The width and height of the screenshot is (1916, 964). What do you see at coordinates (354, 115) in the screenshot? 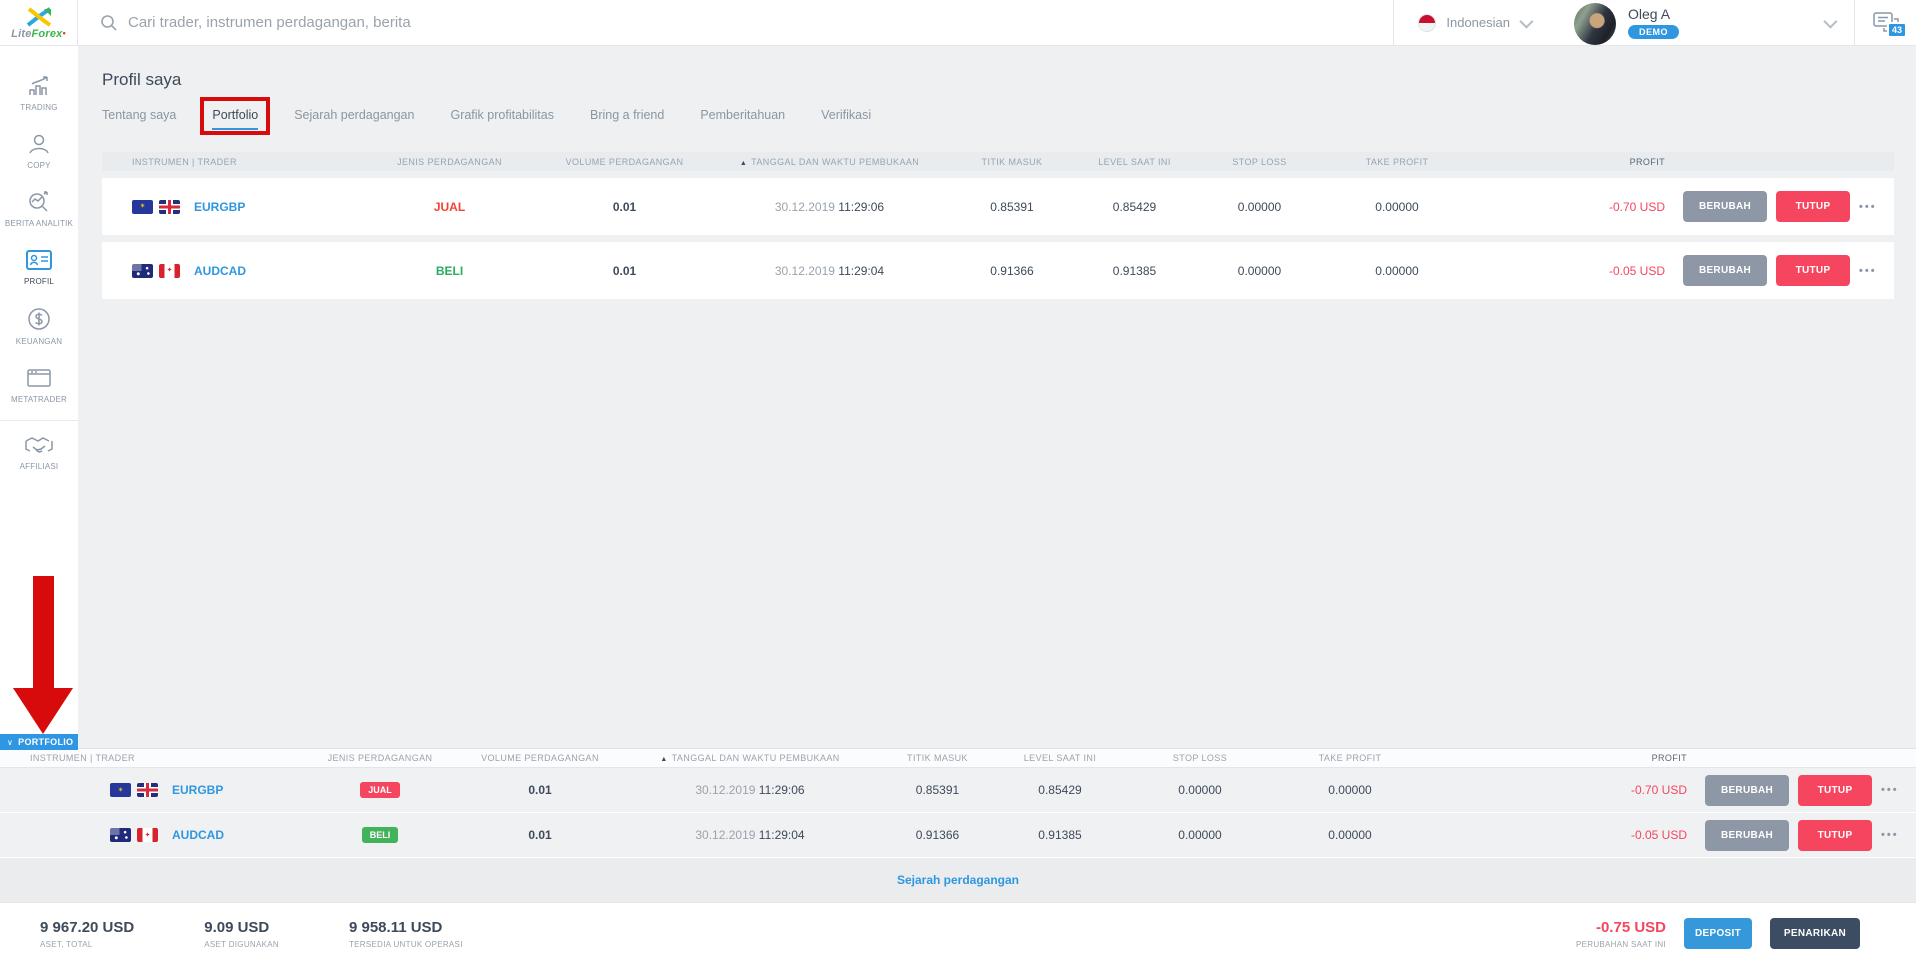
I see `tab-sejarah-perdagangan: Sejarah perdagangan` at bounding box center [354, 115].